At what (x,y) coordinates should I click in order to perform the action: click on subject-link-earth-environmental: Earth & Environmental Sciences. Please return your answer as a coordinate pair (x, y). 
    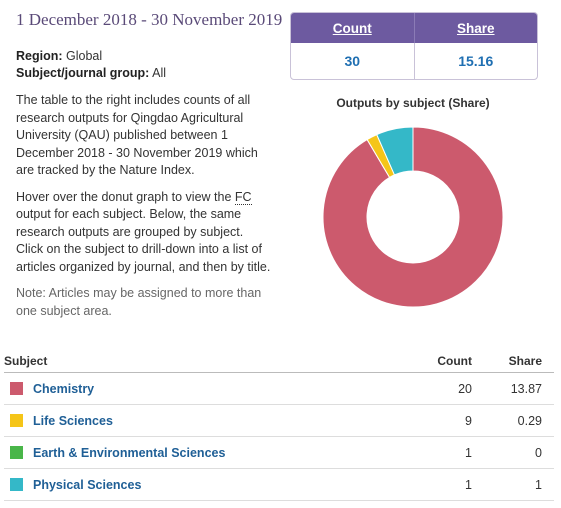
    Looking at the image, I should click on (129, 452).